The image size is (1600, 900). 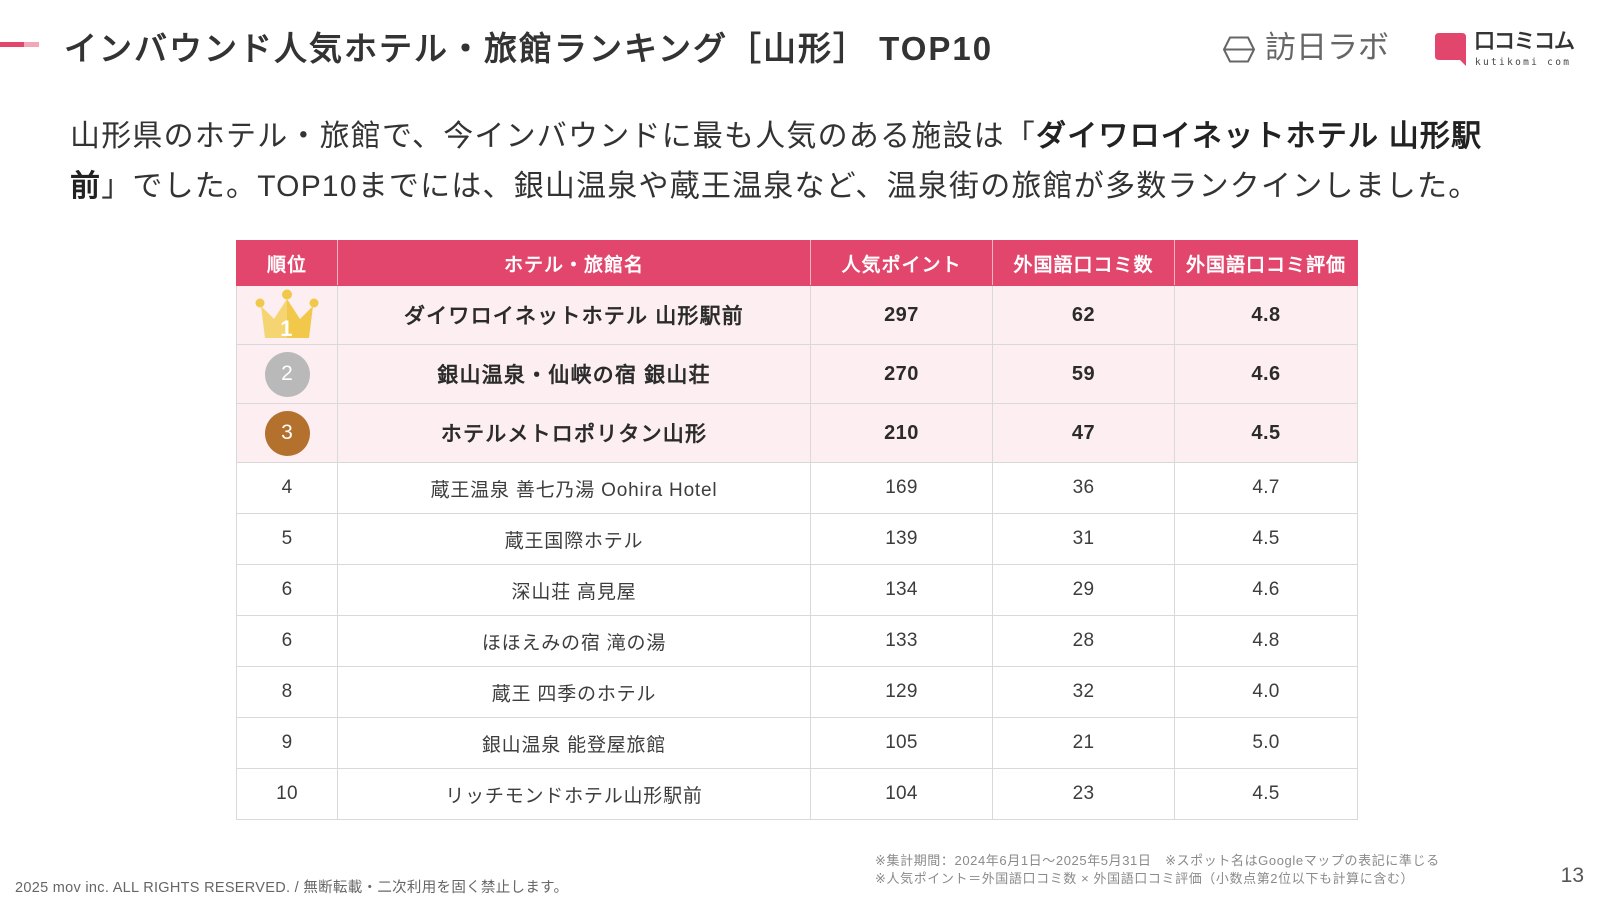 I want to click on foreign-review-count: 21, so click(x=1083, y=743).